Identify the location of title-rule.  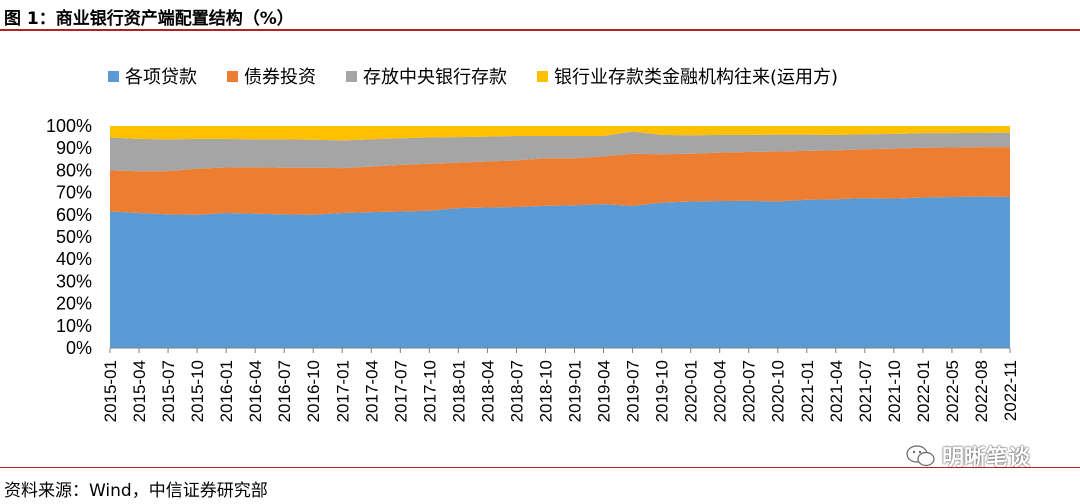
(540, 30).